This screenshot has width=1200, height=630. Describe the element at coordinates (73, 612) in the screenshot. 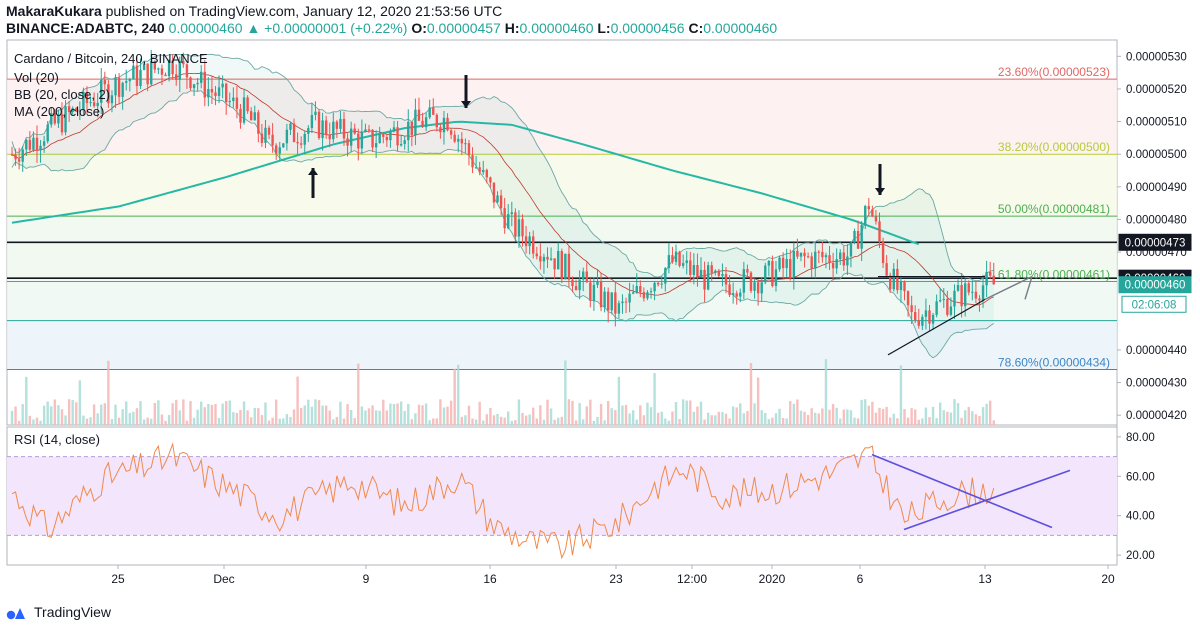

I see `footer-brand: TradingView` at that location.